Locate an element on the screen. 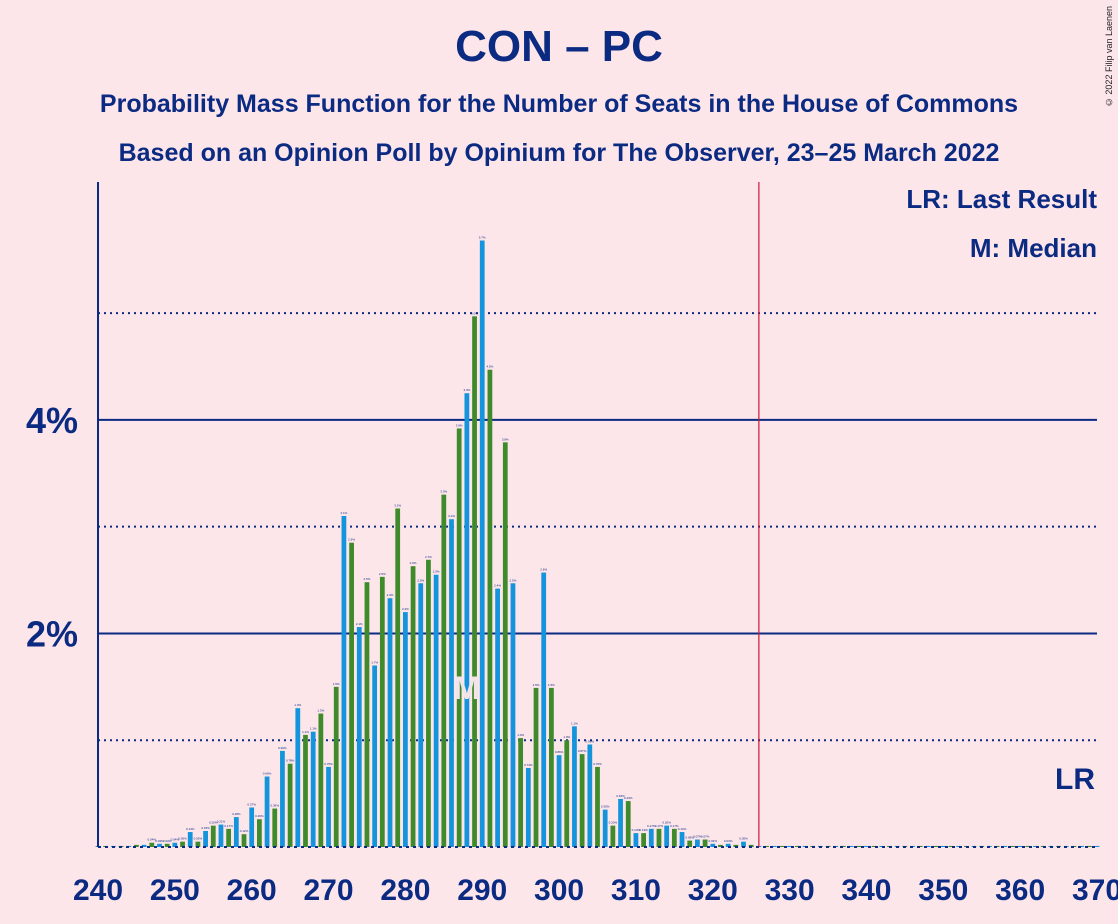 This screenshot has height=924, width=1118. bar-label: 1.7% is located at coordinates (374, 662).